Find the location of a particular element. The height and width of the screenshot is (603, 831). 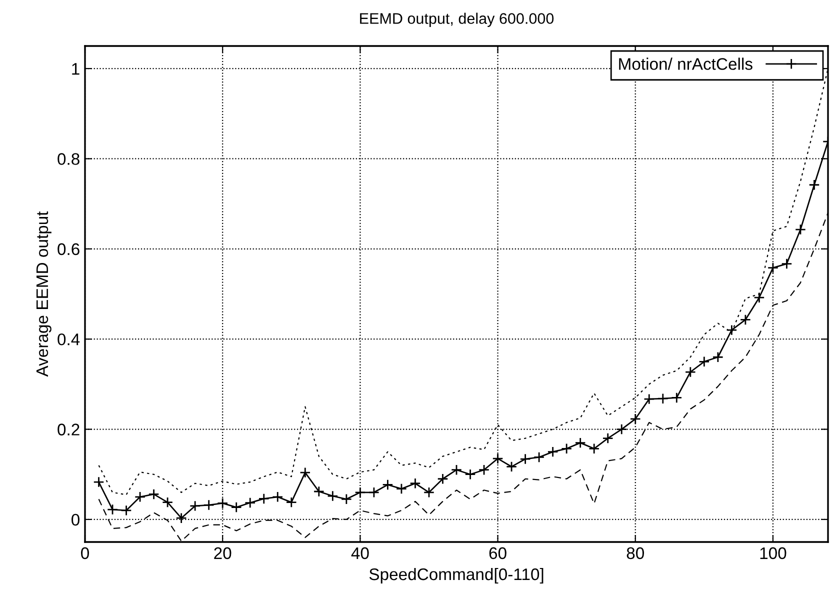

y-tick-label: 0.4 is located at coordinates (69, 339).